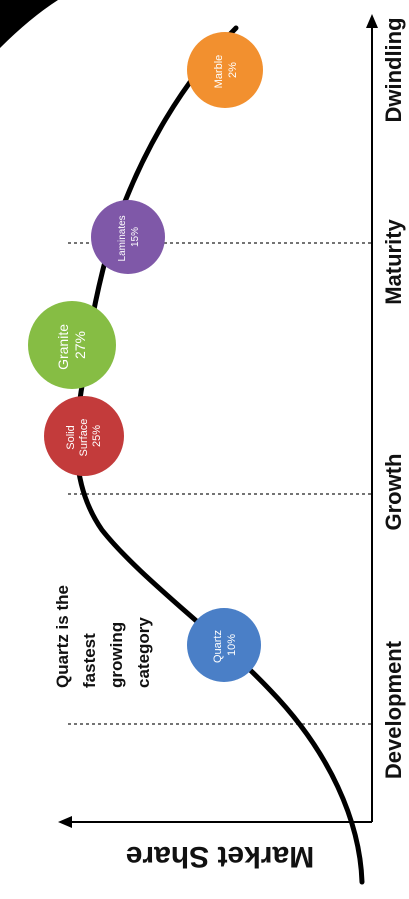 The width and height of the screenshot is (409, 899). I want to click on bubble-solid-surface-circle, so click(84, 436).